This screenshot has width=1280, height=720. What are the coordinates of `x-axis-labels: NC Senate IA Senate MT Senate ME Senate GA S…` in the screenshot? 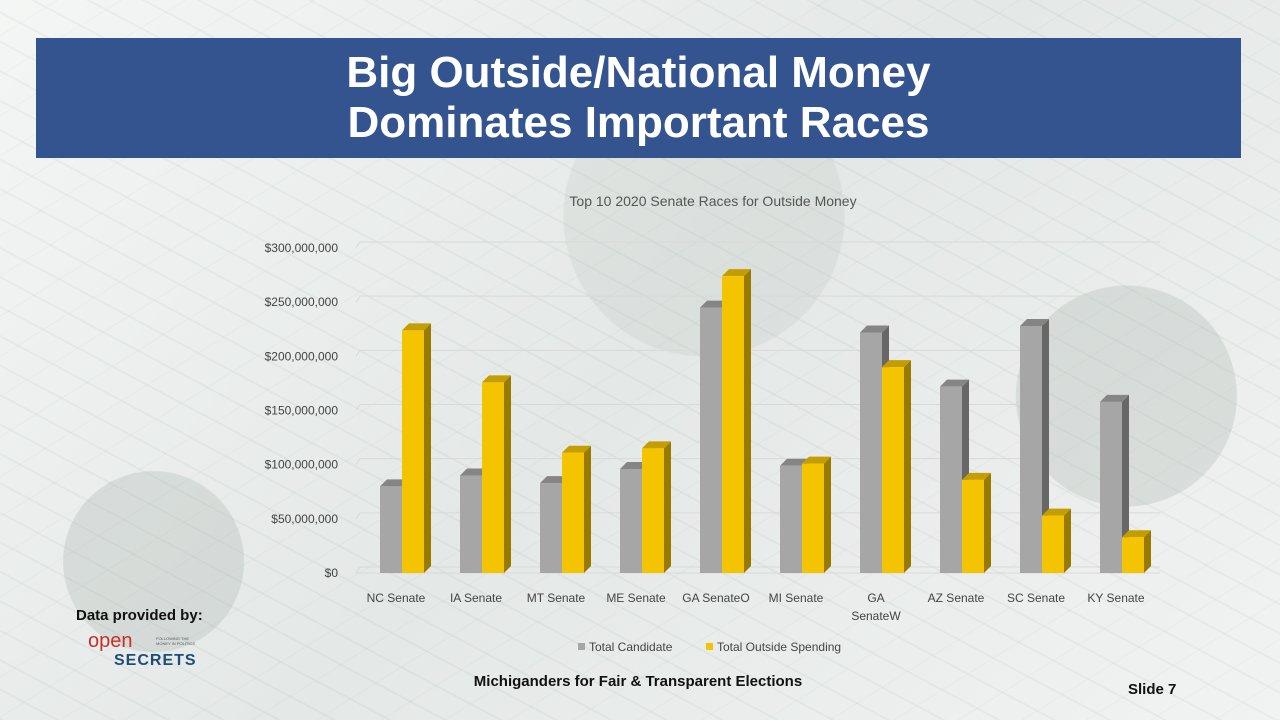 It's located at (756, 607).